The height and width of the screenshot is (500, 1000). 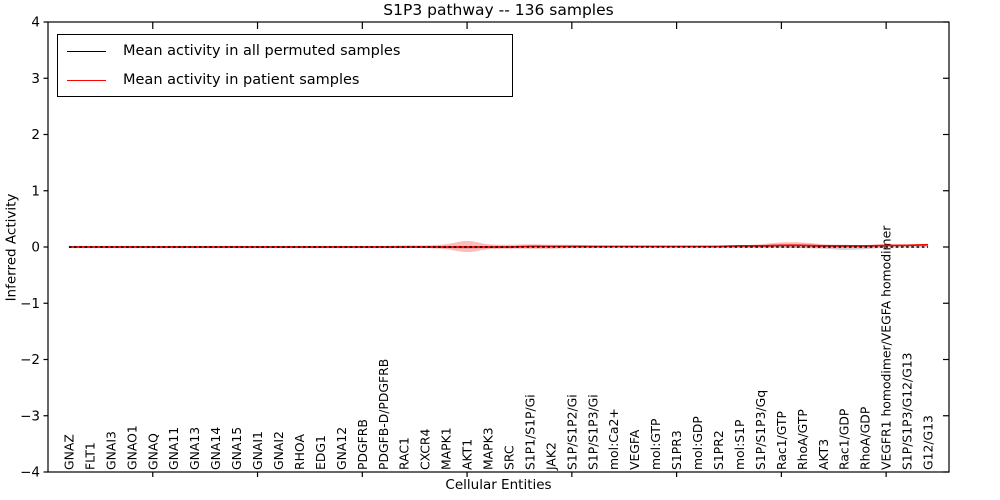 I want to click on category-label: GNAI2, so click(x=278, y=450).